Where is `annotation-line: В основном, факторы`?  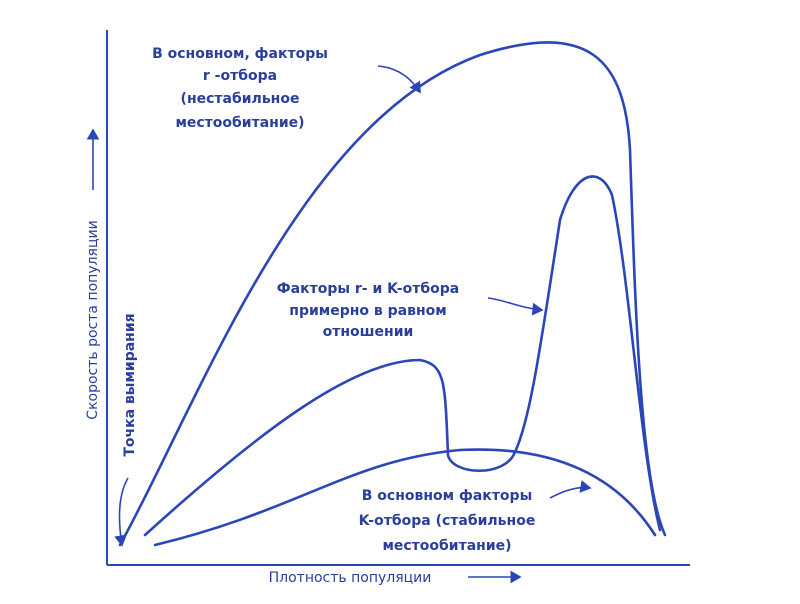
annotation-line: В основном, факторы is located at coordinates (240, 54).